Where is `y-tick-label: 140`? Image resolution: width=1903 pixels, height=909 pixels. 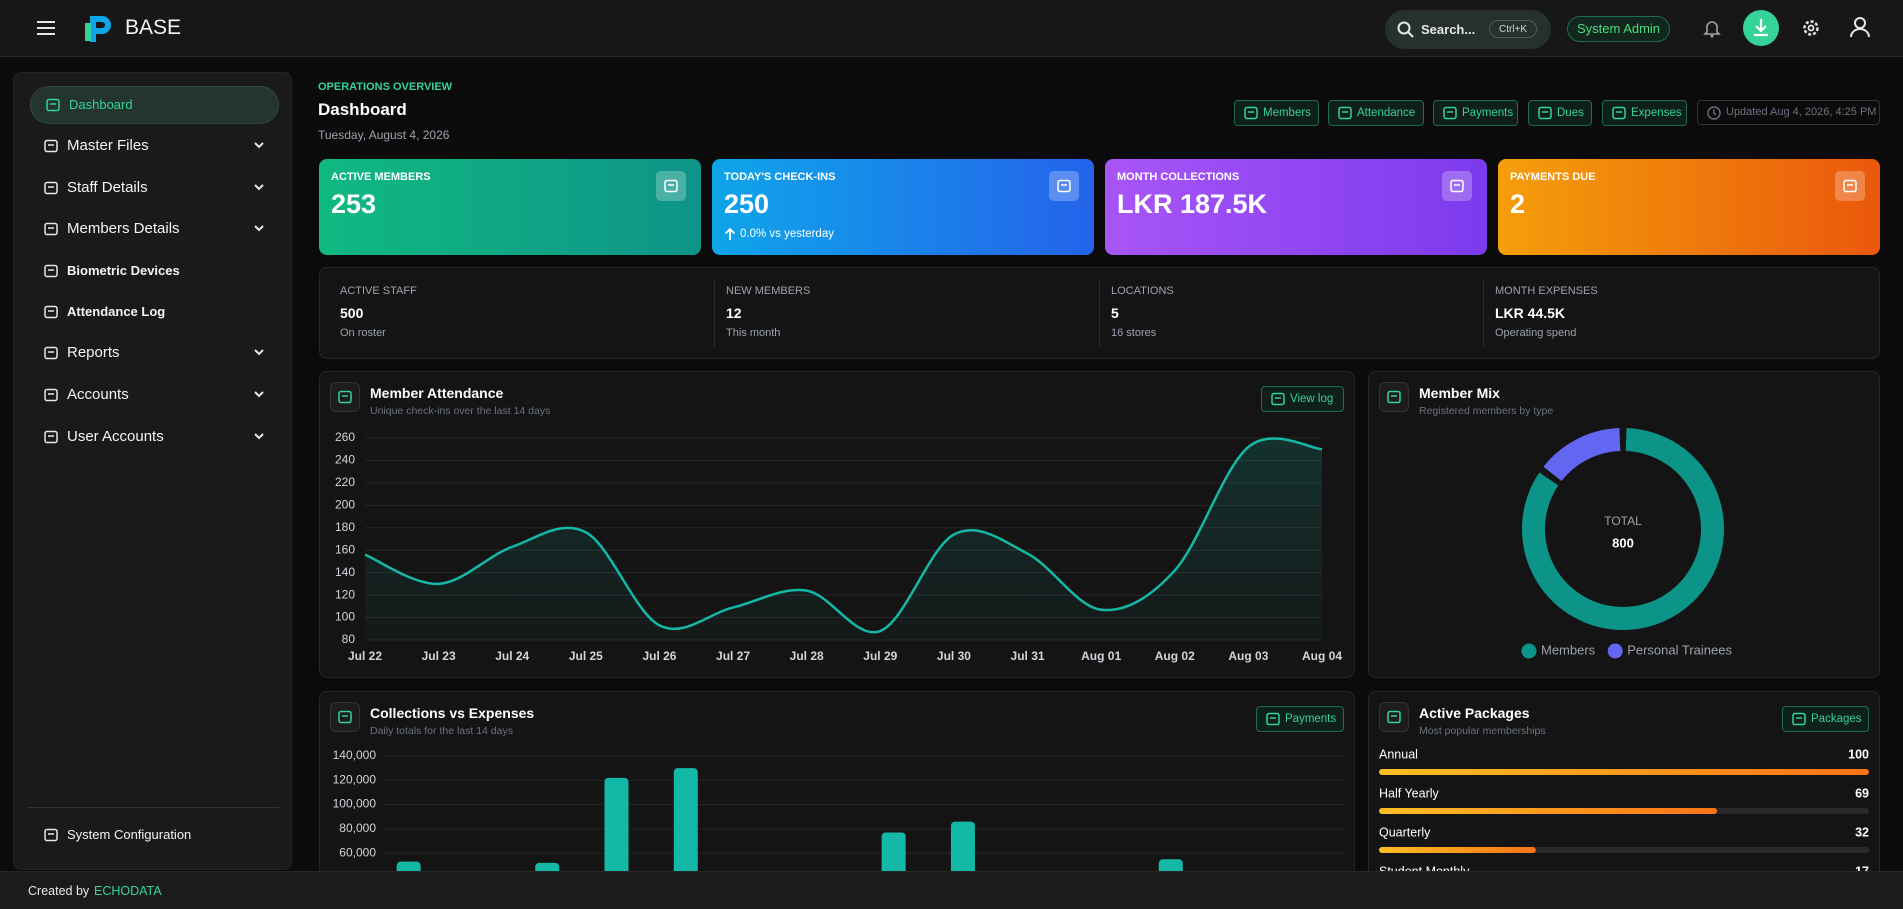 y-tick-label: 140 is located at coordinates (345, 572).